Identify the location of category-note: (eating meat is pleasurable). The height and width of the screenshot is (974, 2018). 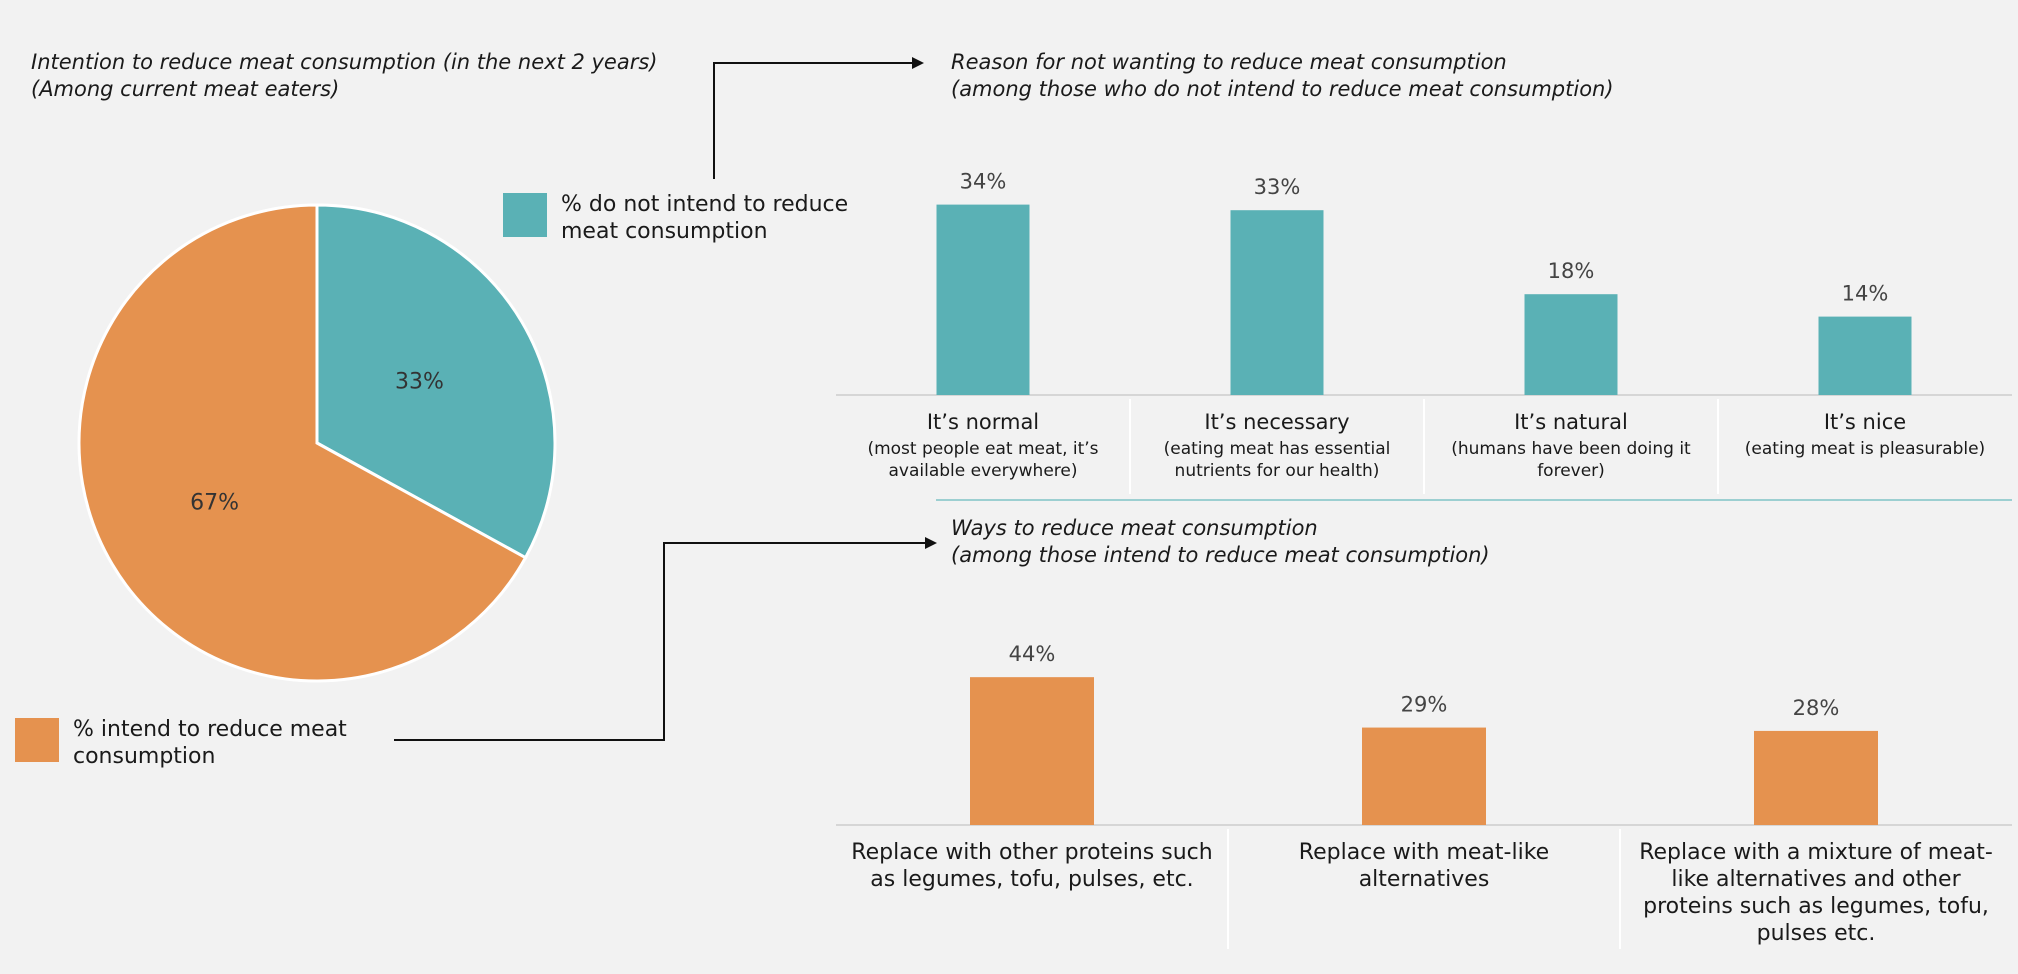
(1865, 449).